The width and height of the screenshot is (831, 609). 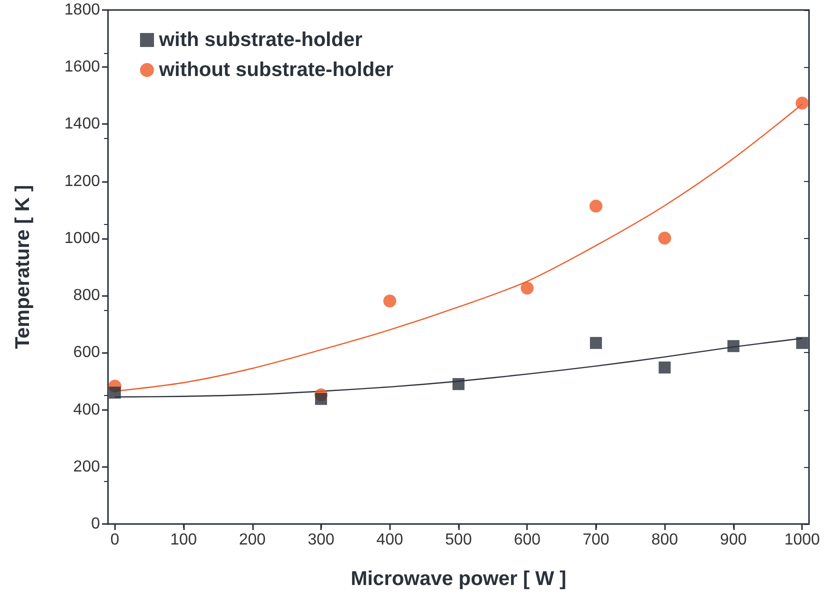 I want to click on y-tick-label: 1200, so click(x=82, y=181).